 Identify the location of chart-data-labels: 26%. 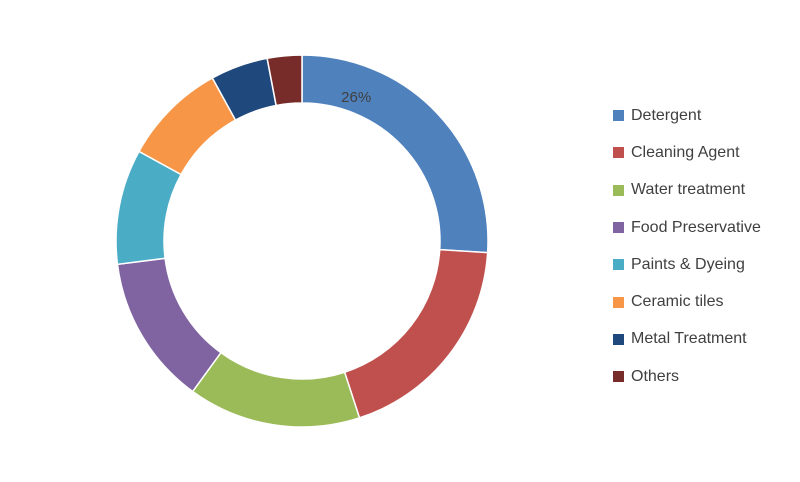
(356, 97).